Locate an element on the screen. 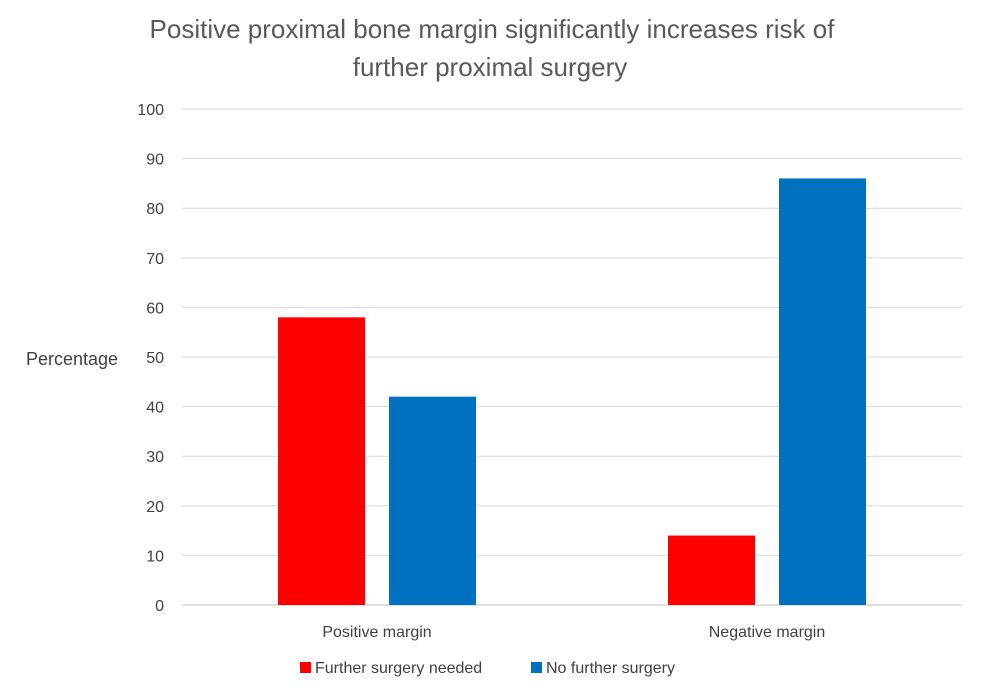 The image size is (981, 700). x-category-label: Positive margin is located at coordinates (376, 632).